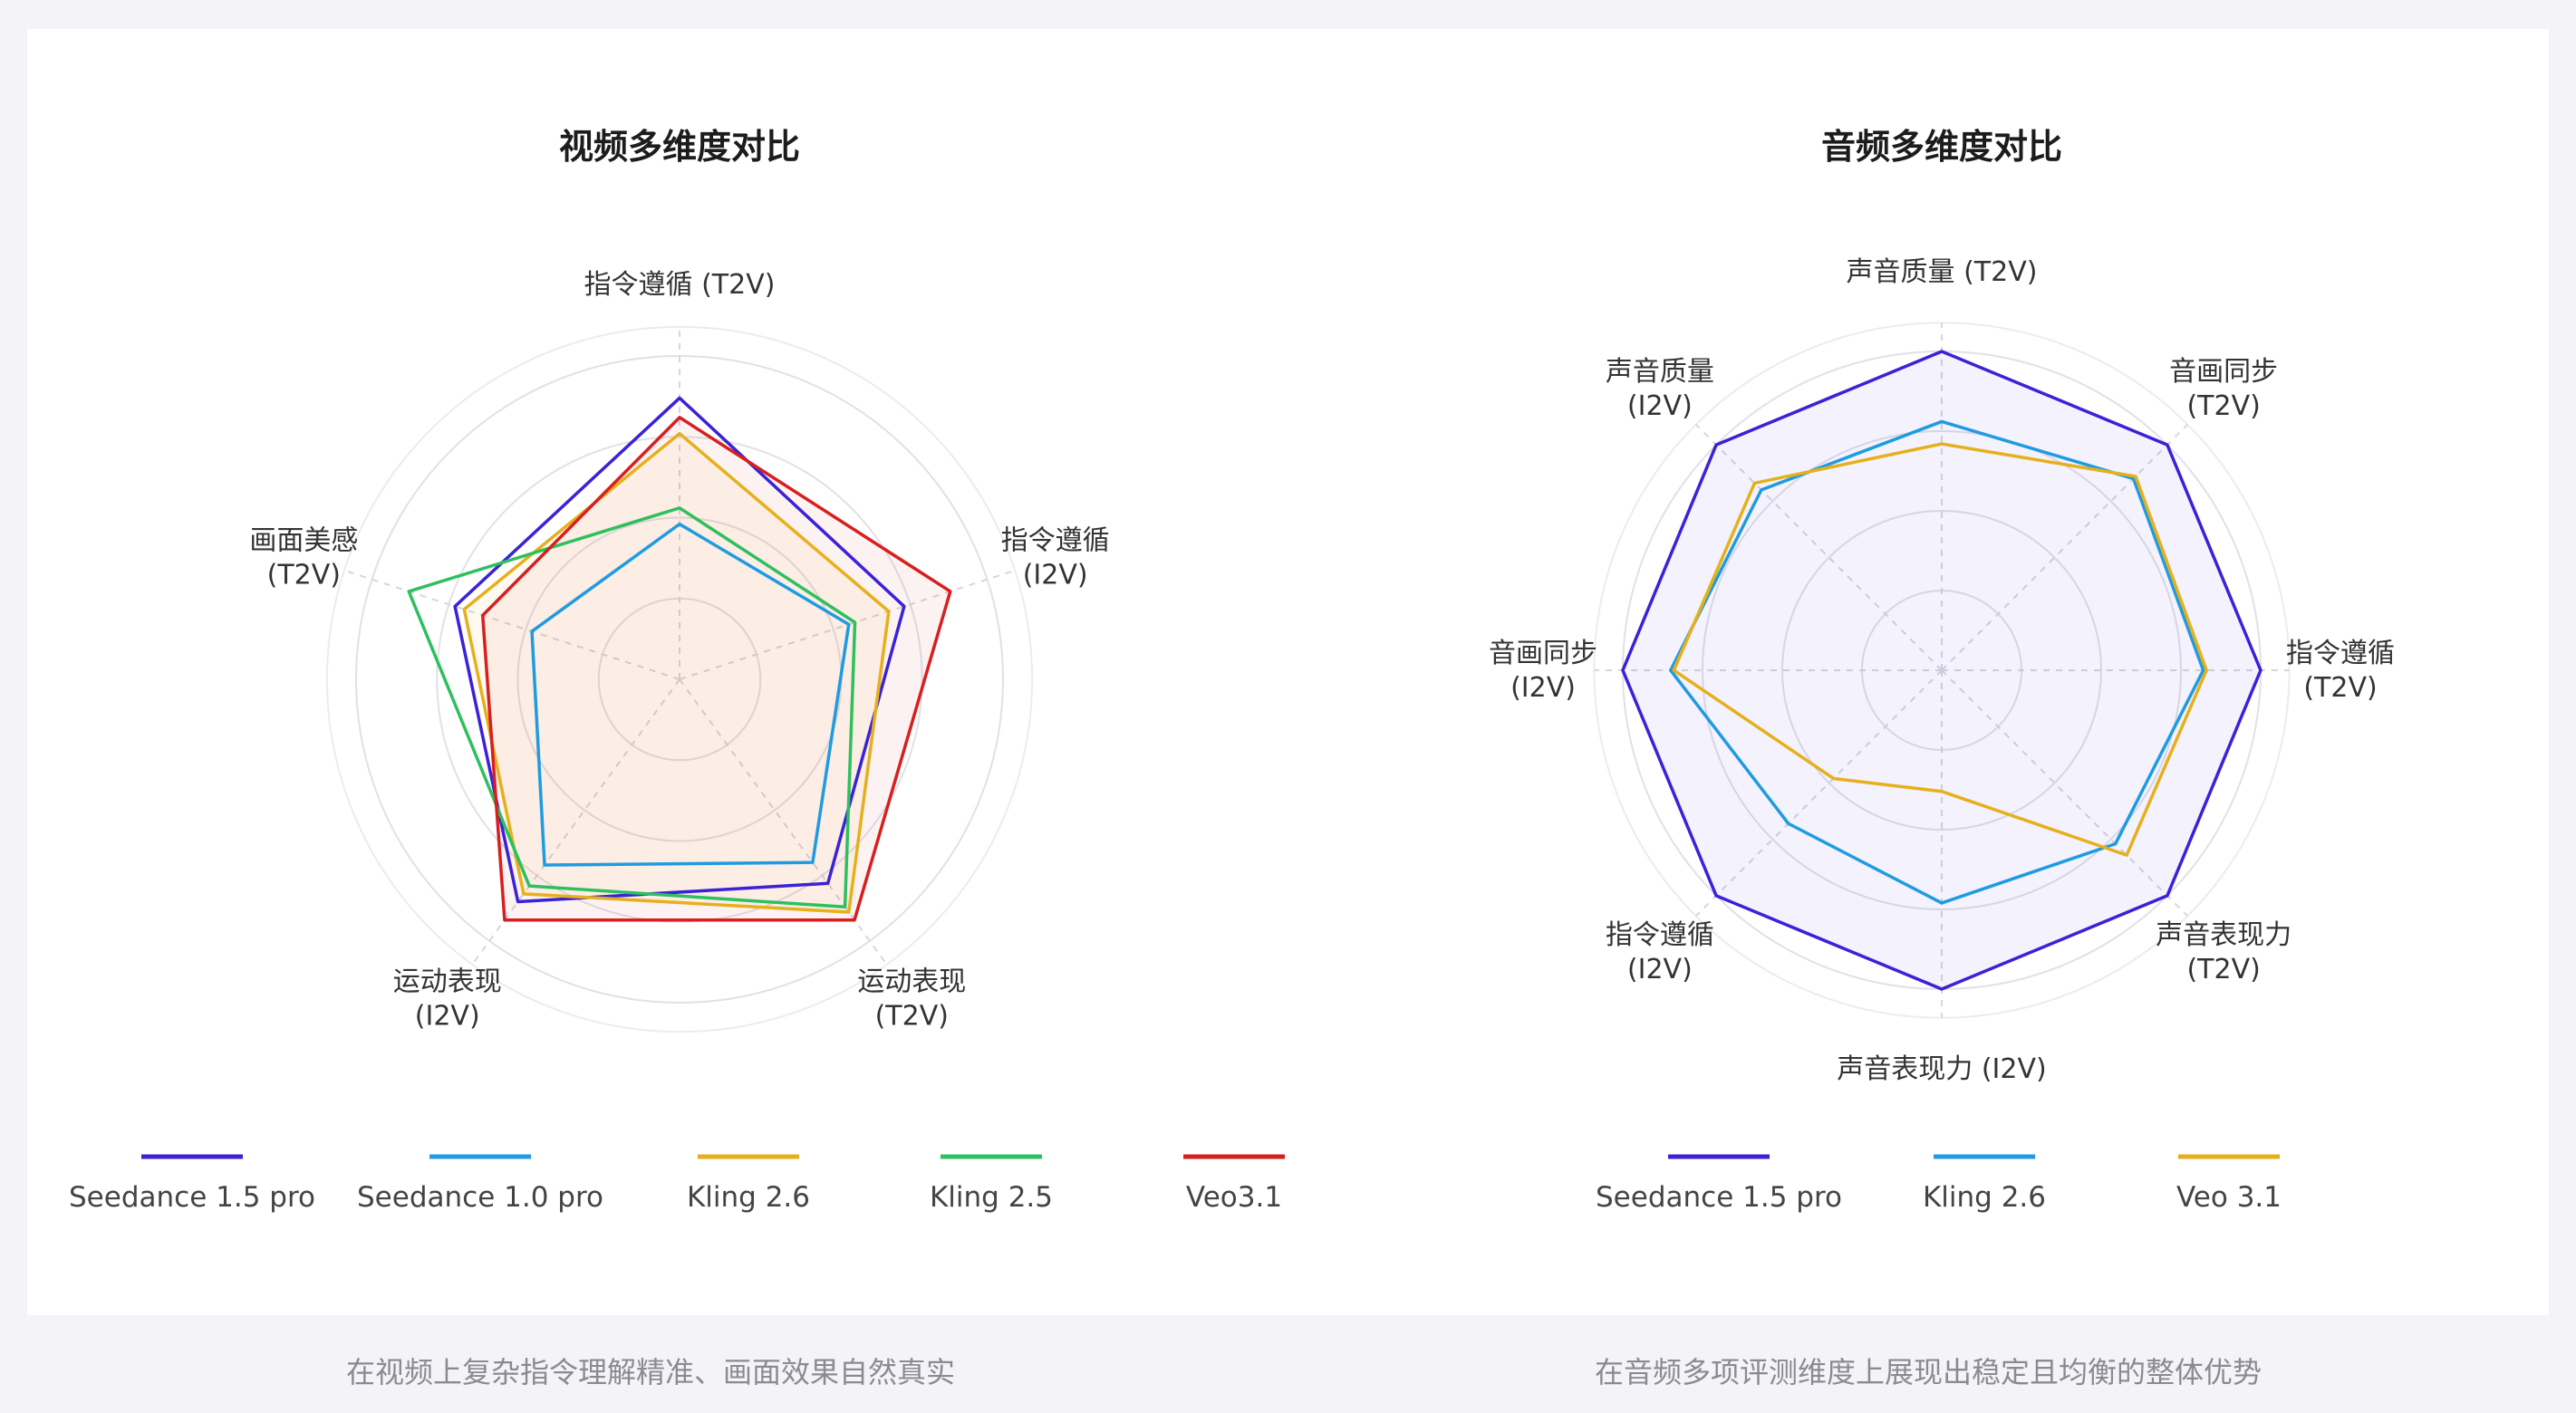  Describe the element at coordinates (2340, 671) in the screenshot. I see `axis-label: 指令遵循(T2V)` at that location.